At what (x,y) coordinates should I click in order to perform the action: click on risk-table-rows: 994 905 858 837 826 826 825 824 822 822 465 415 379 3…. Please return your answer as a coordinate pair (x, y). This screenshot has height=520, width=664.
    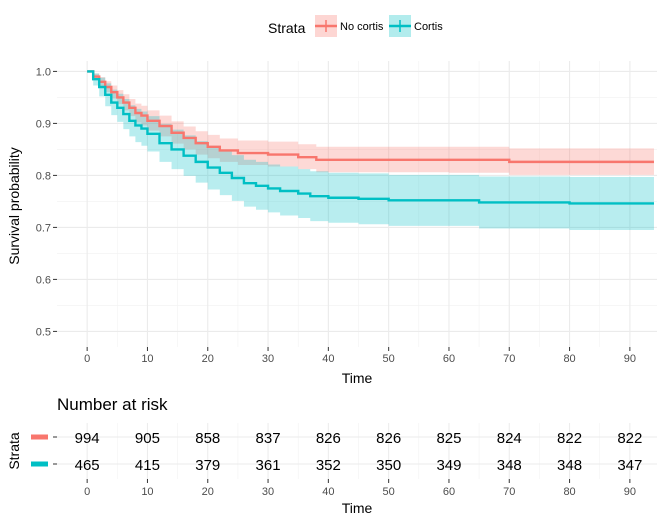
    Looking at the image, I should click on (336, 452).